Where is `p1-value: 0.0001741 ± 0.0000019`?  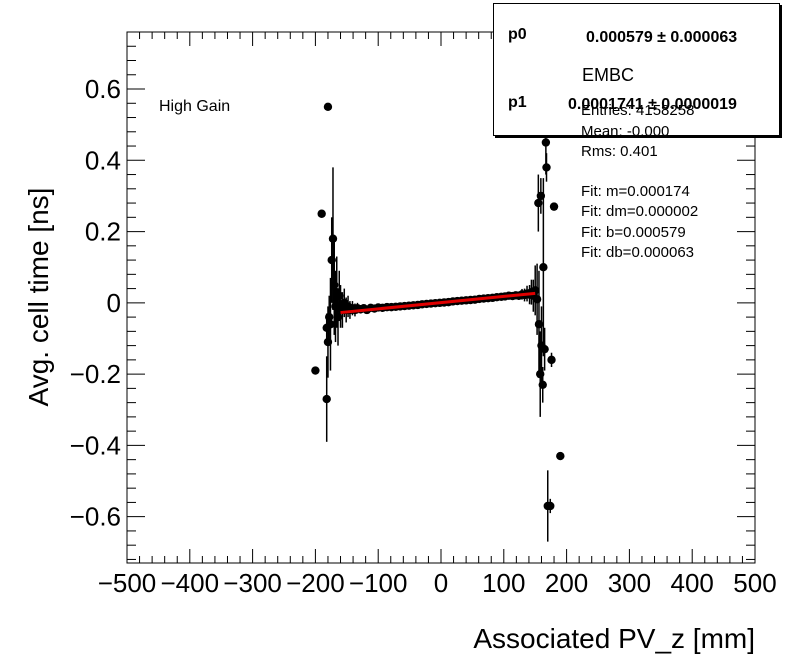 p1-value: 0.0001741 ± 0.0000019 is located at coordinates (652, 104).